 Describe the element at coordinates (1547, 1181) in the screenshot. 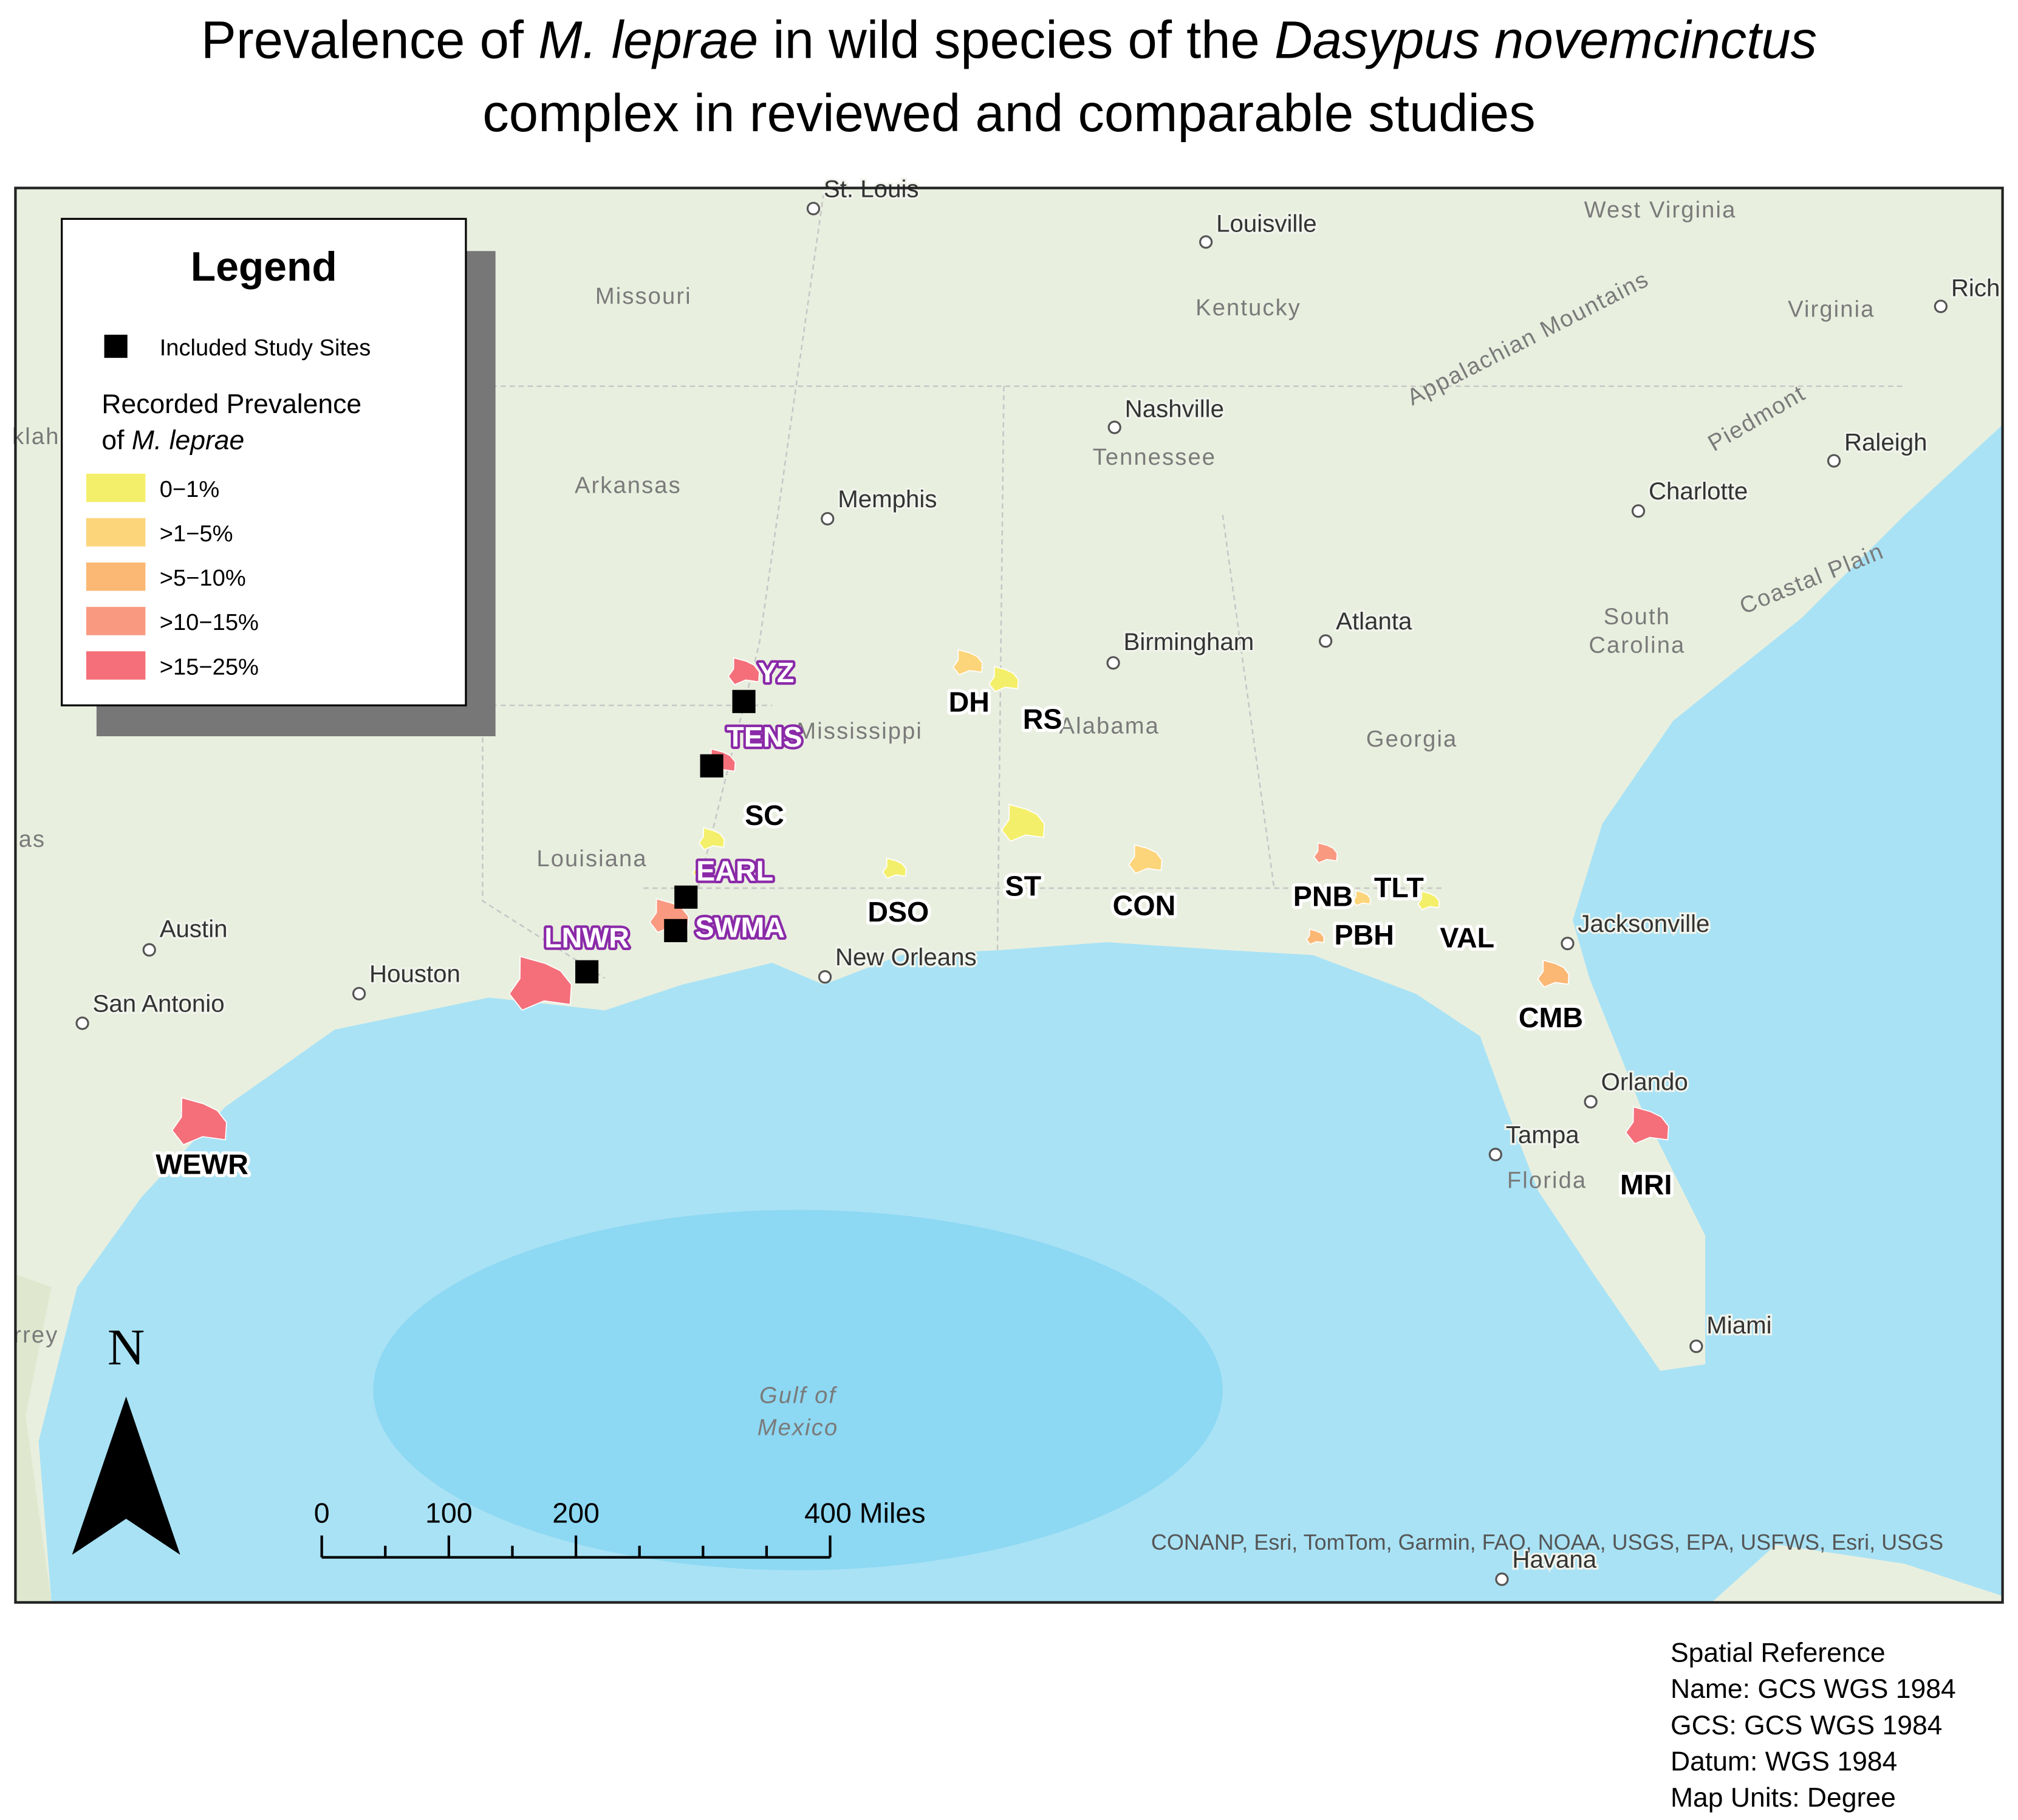

I see `region-label: Florida` at that location.